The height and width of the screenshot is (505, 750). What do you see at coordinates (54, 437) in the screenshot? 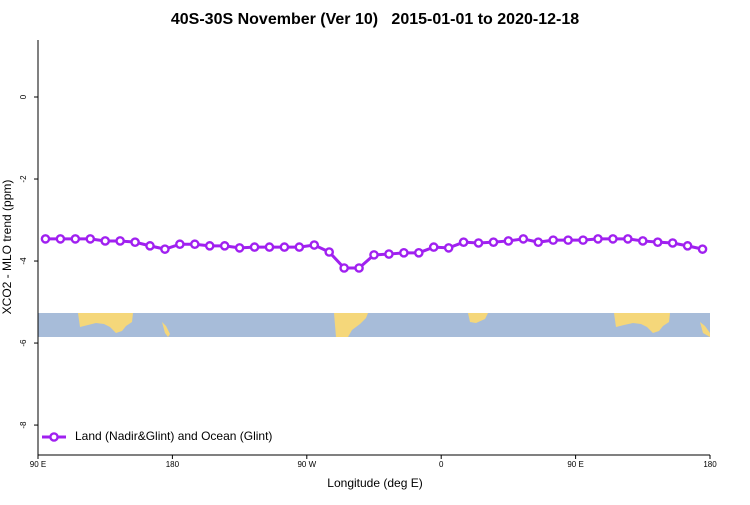
I see `legend-marker` at bounding box center [54, 437].